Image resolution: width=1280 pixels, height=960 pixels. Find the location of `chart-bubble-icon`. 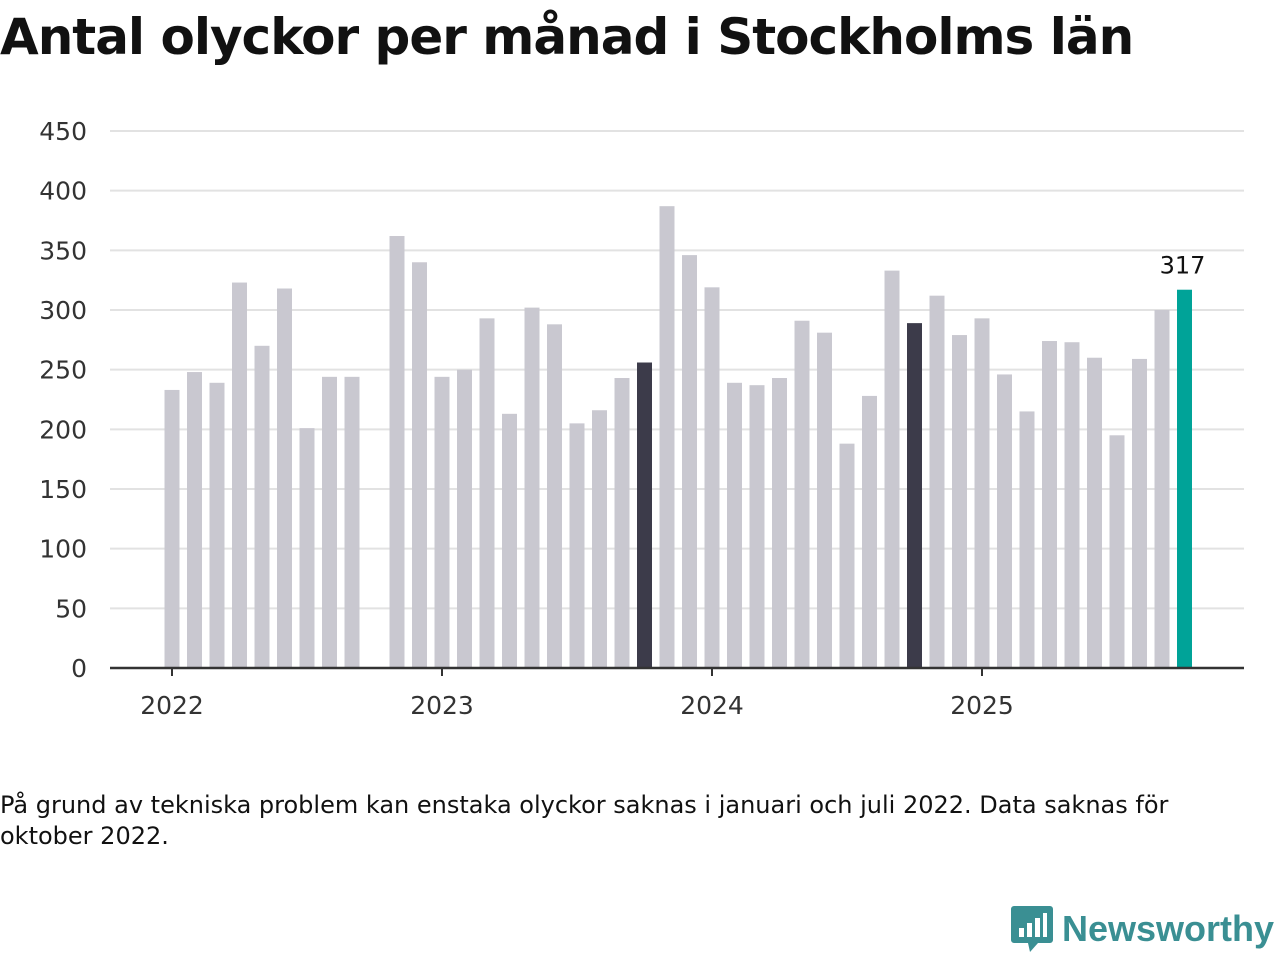

chart-bubble-icon is located at coordinates (1031, 929).